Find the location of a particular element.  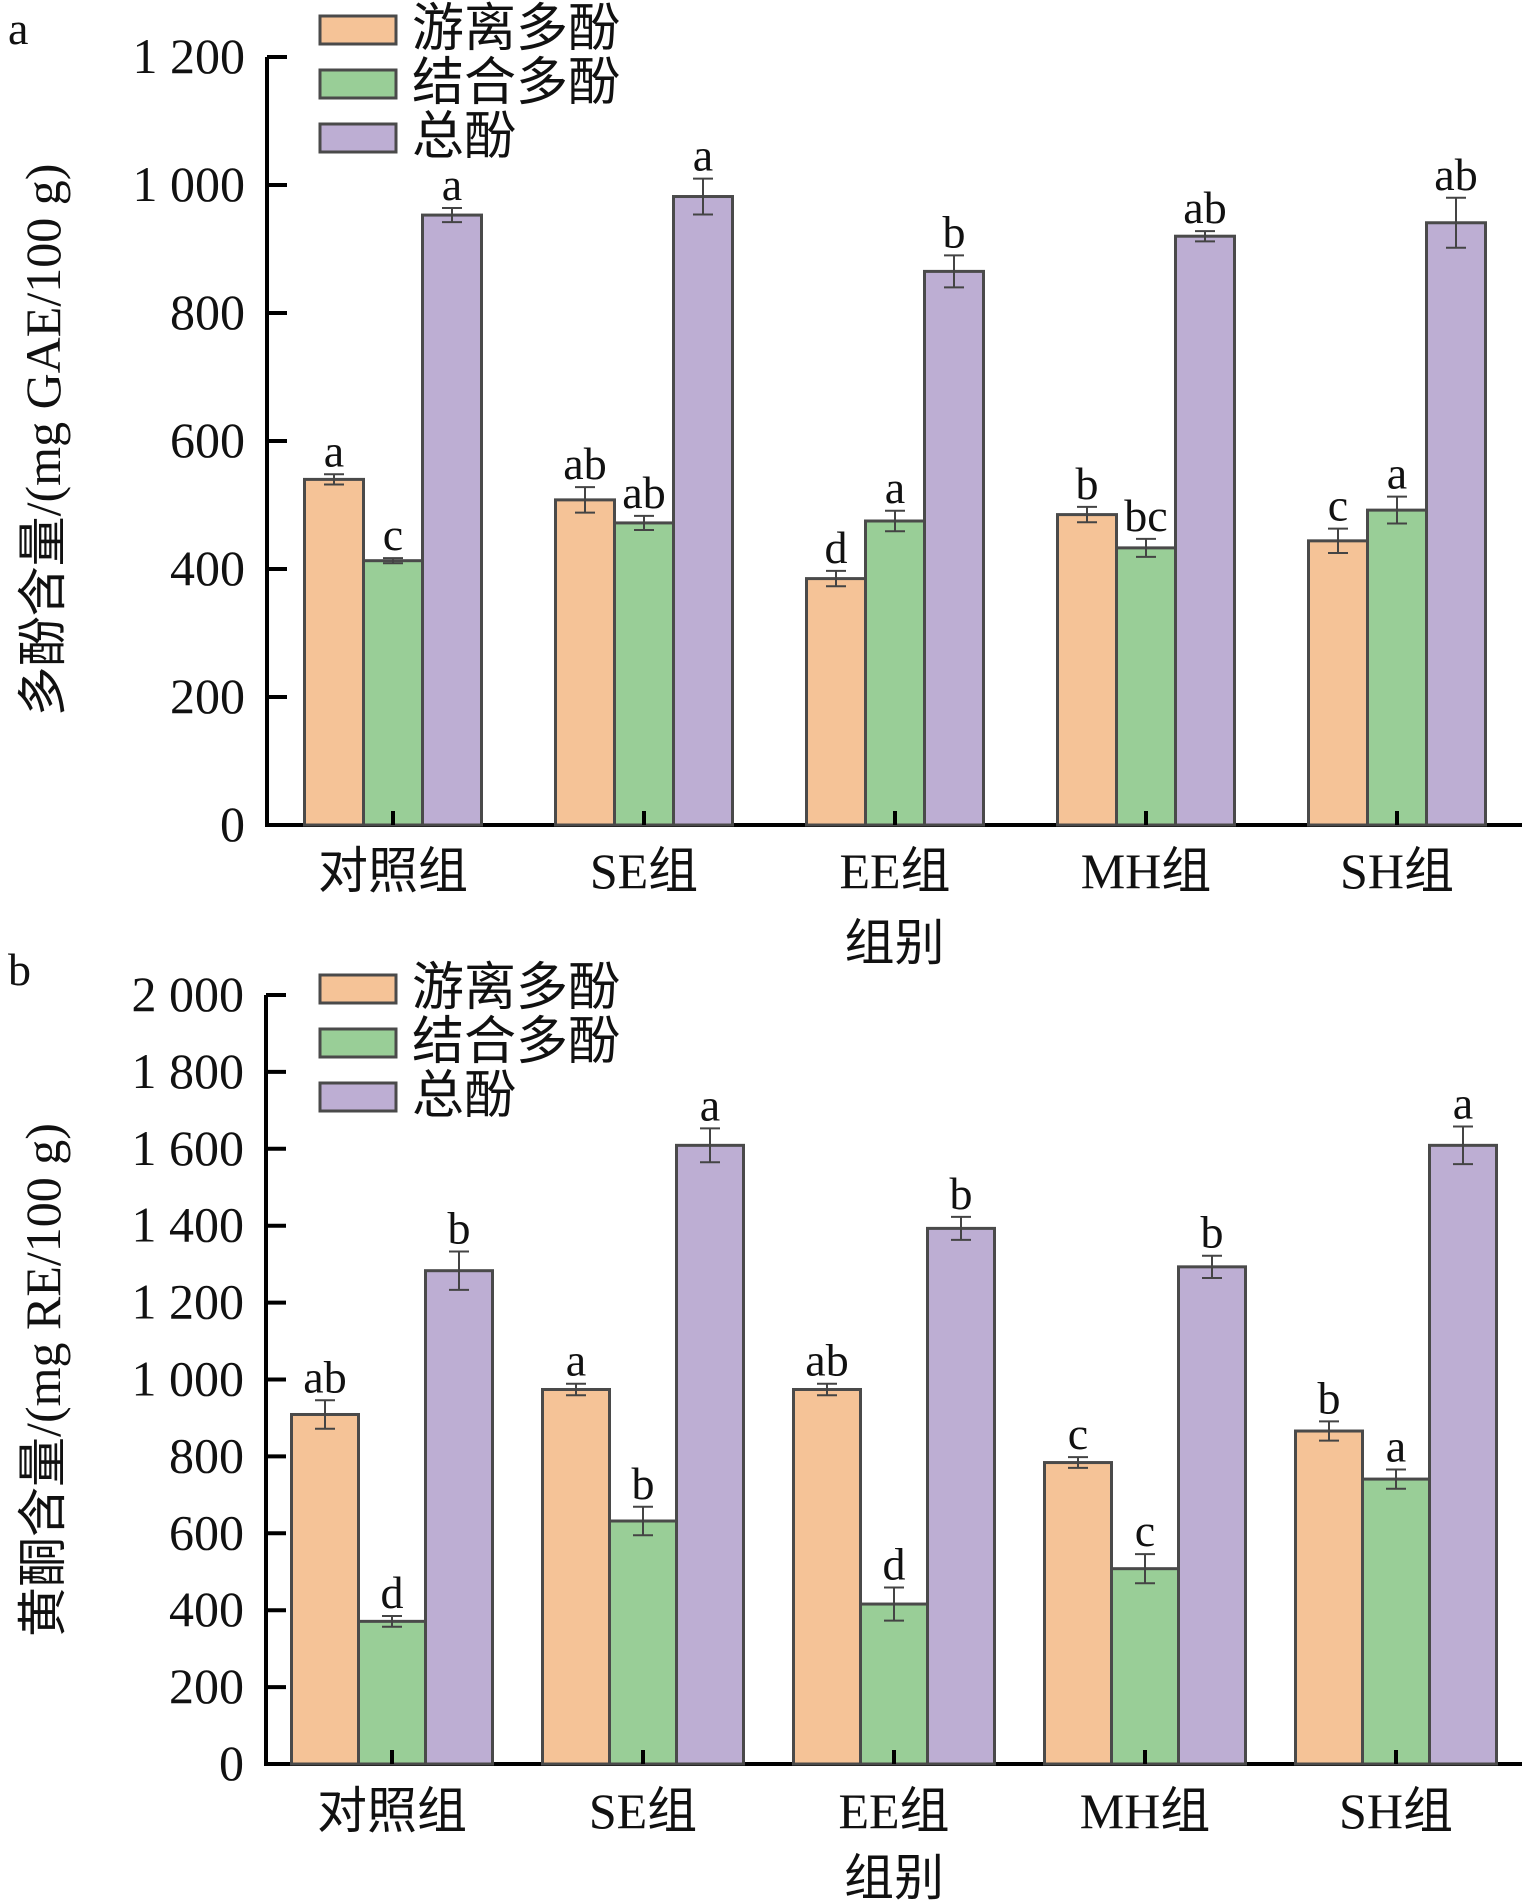

bar-group: bbc ab is located at coordinates (1146, 504).